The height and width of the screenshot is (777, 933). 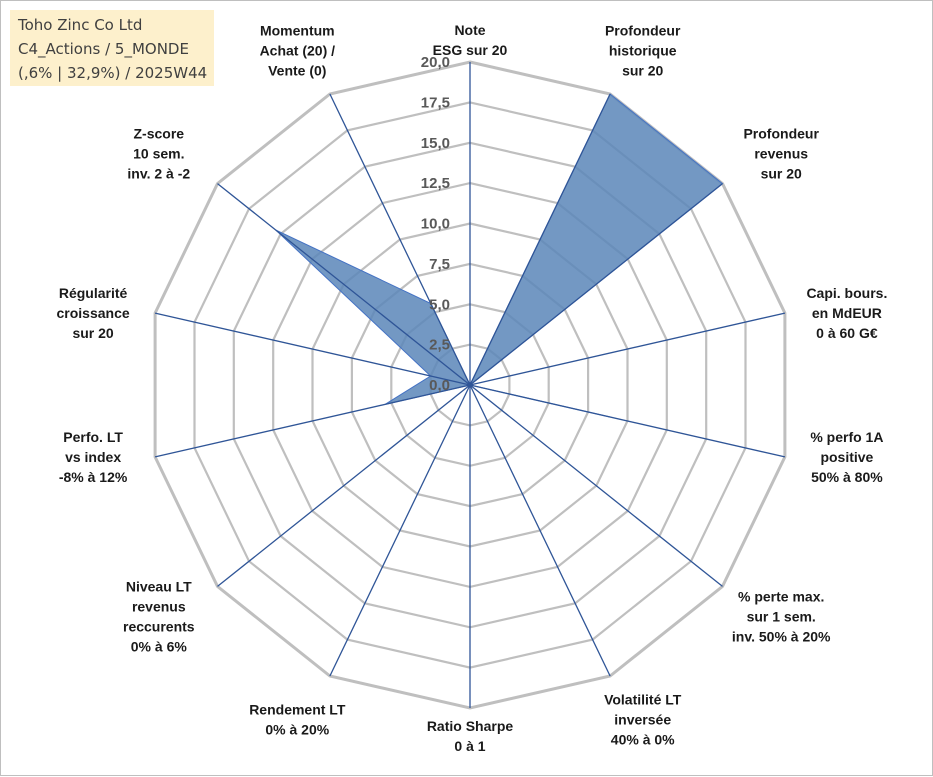 I want to click on axis-label: Z-score 10 sem. inv. 2 à -2, so click(x=158, y=154).